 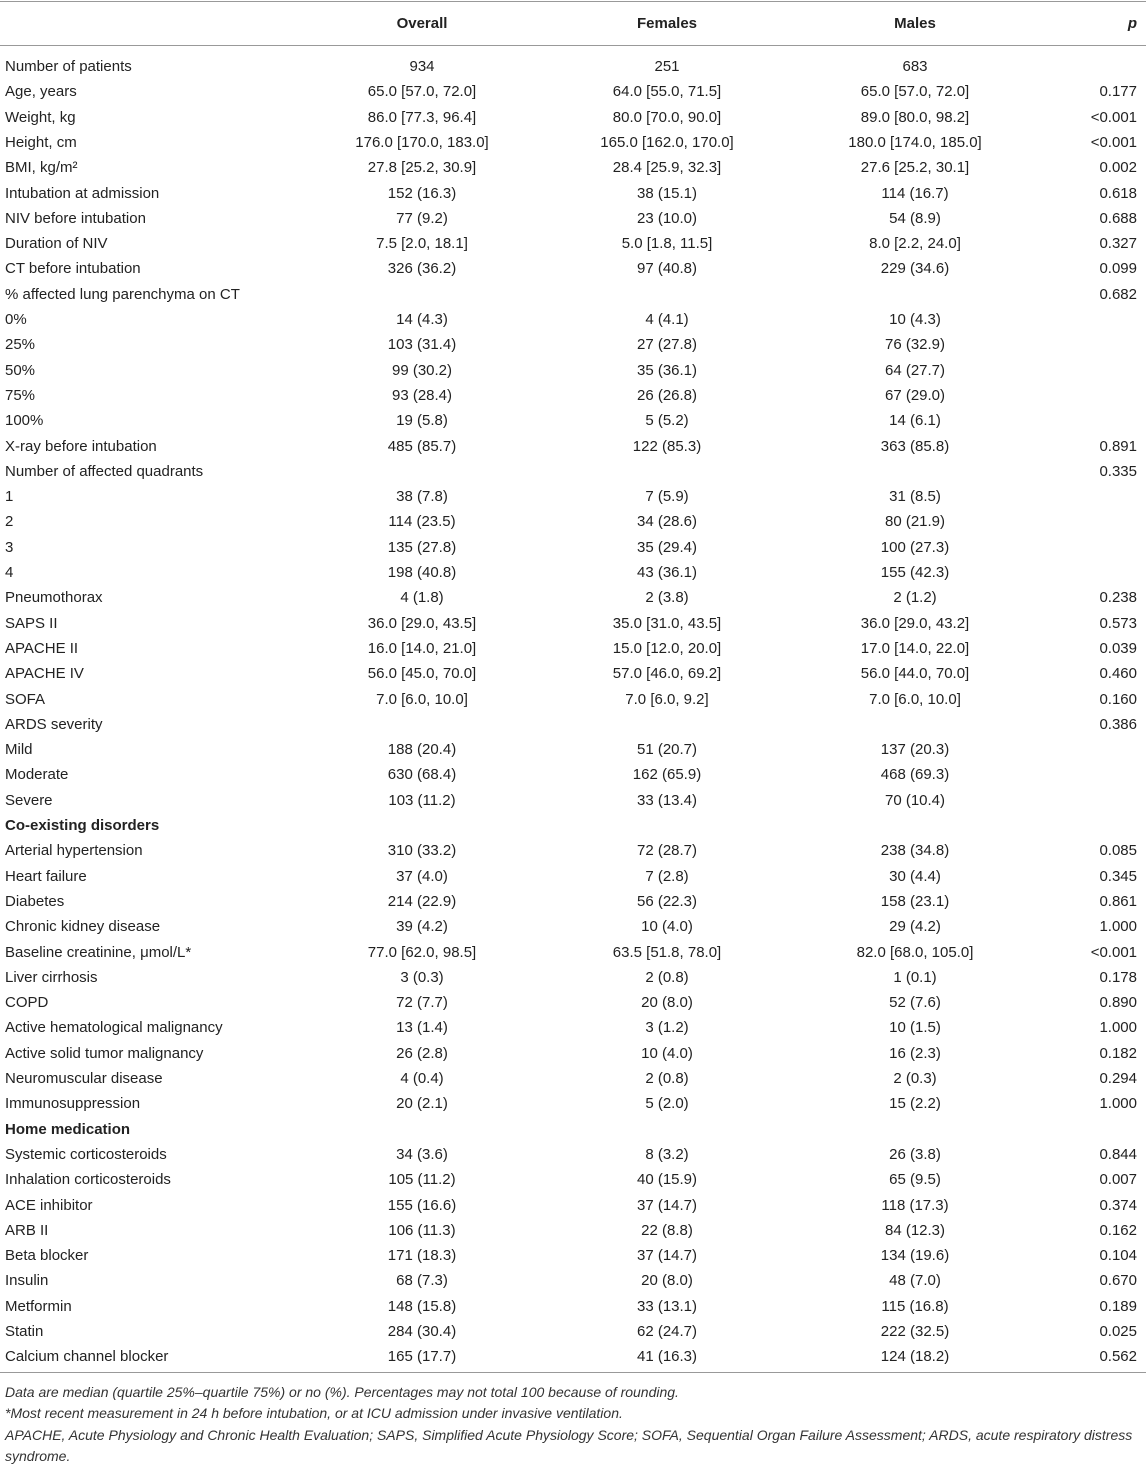 What do you see at coordinates (915, 977) in the screenshot?
I see `cell: 1 (0.1)` at bounding box center [915, 977].